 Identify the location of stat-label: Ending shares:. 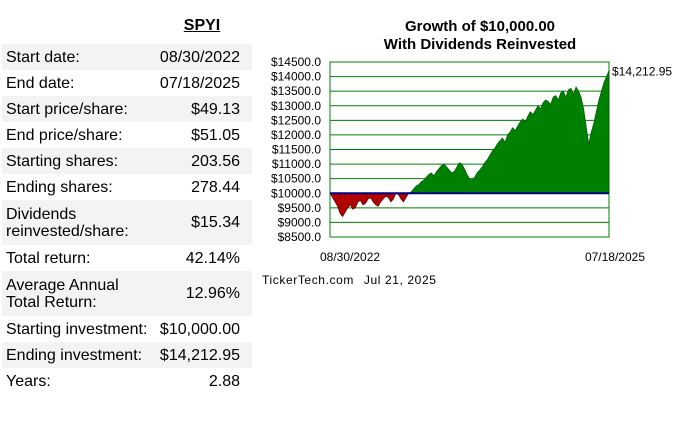
(59, 187).